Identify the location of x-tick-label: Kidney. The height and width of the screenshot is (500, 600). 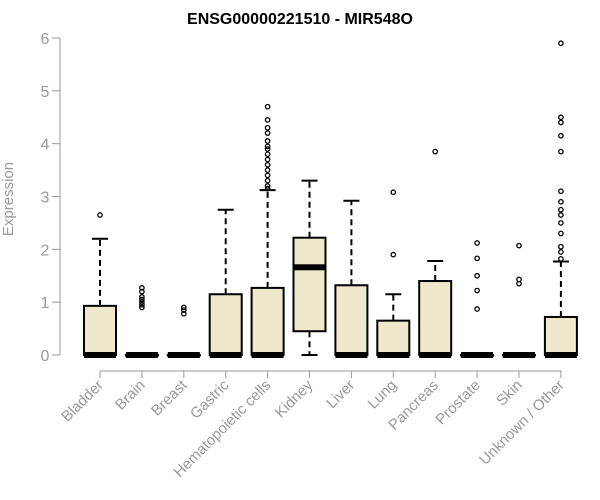
(294, 398).